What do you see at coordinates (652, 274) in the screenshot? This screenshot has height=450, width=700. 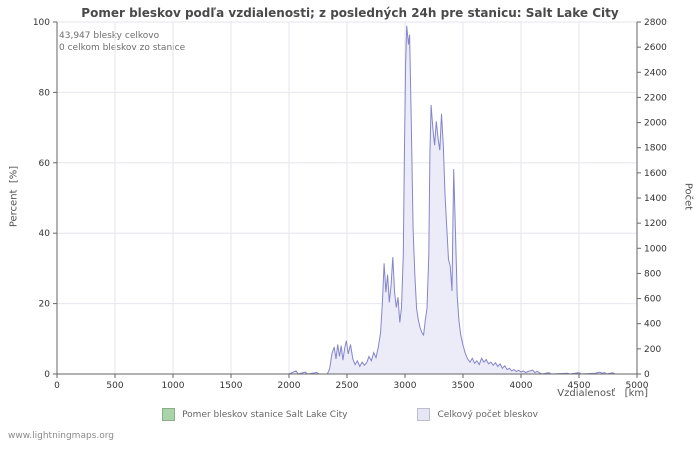 I see `tick-label-right: 800` at bounding box center [652, 274].